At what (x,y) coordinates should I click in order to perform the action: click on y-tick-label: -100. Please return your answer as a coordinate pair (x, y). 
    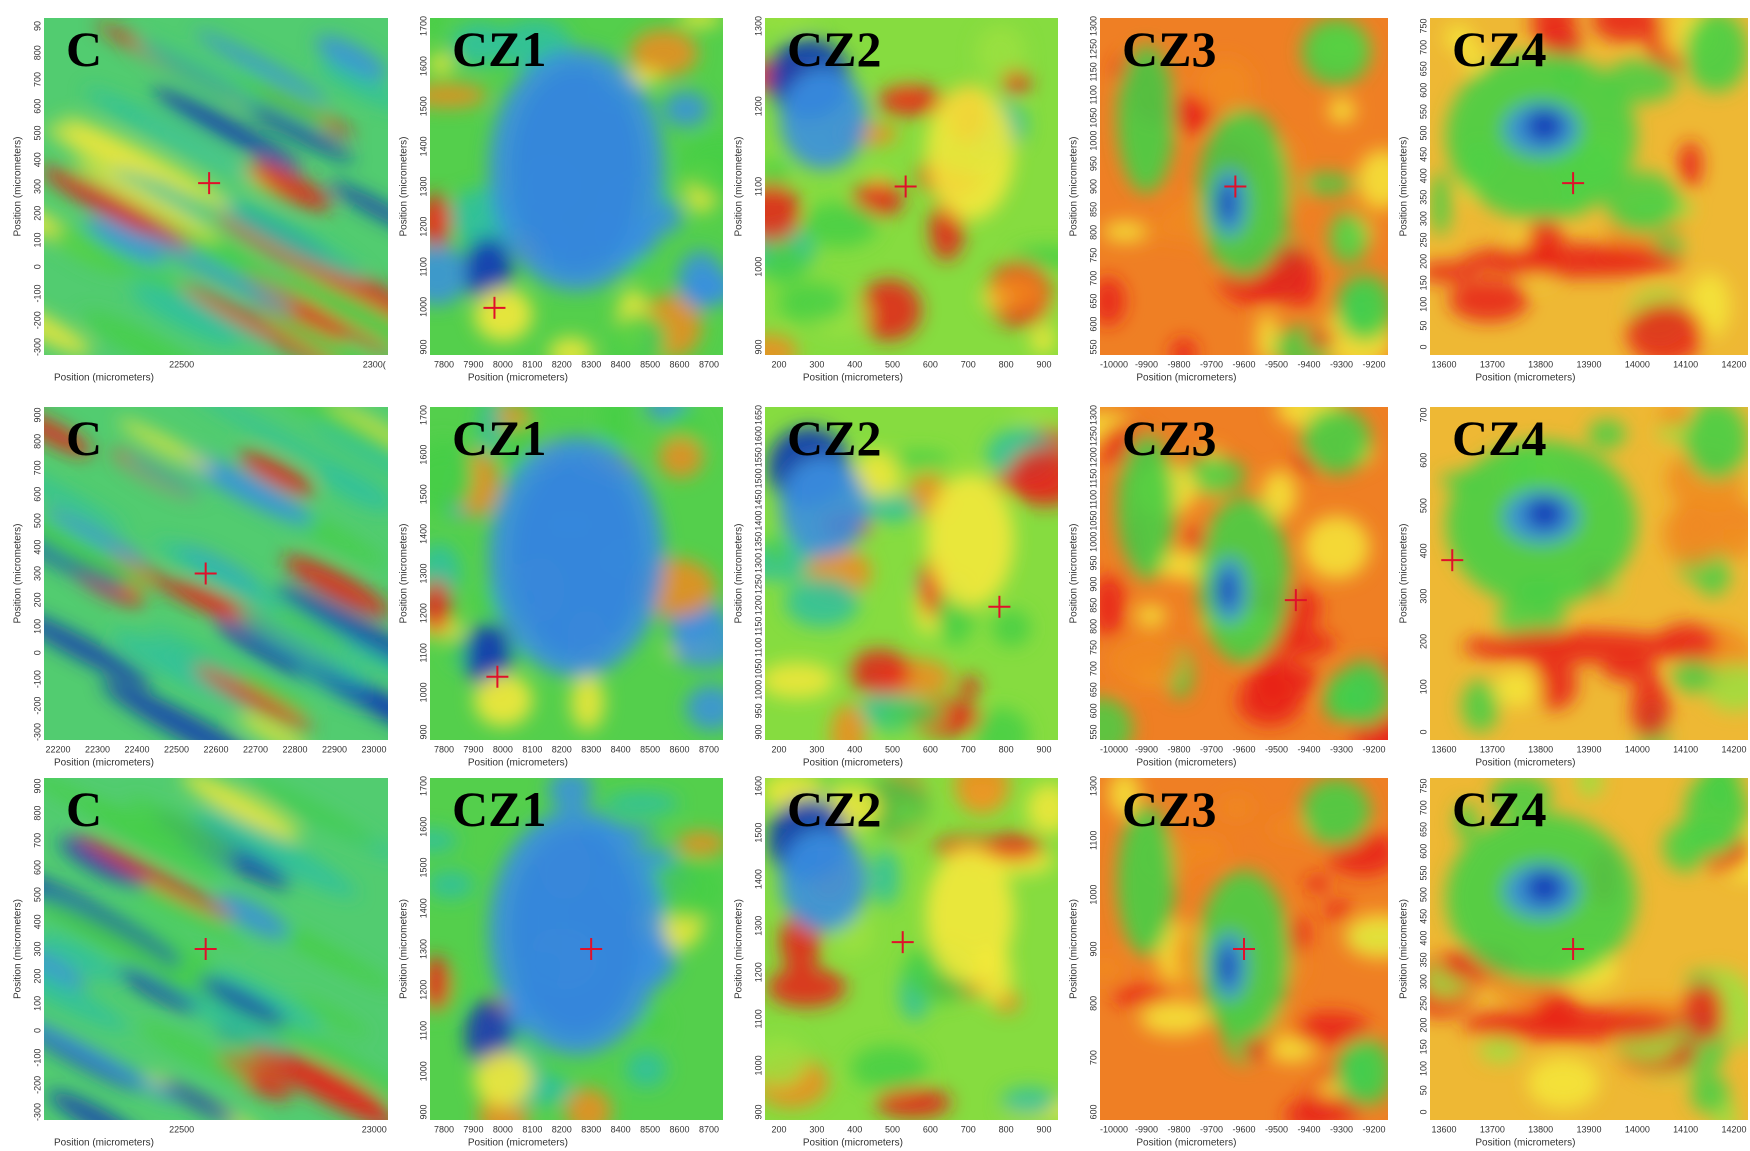
    Looking at the image, I should click on (37, 679).